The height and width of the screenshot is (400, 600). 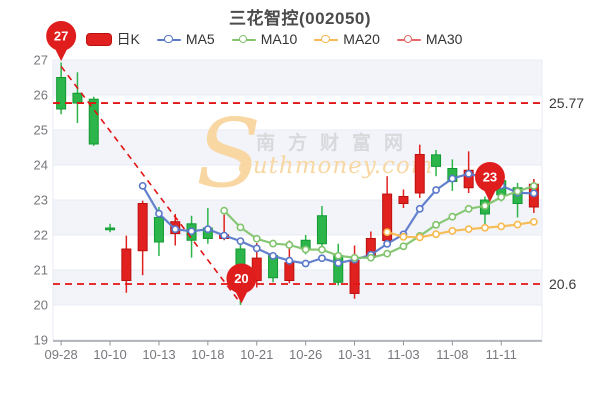 I want to click on x-axis-tick-label: 10-31, so click(x=354, y=354).